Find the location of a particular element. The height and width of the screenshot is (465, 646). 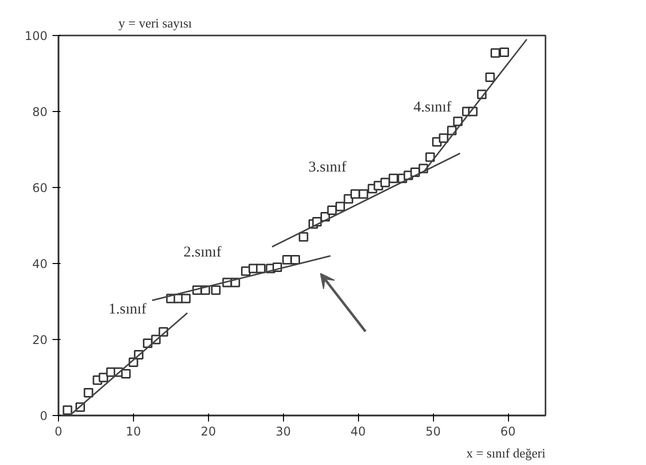

annotation: 2.sınıf is located at coordinates (203, 252).